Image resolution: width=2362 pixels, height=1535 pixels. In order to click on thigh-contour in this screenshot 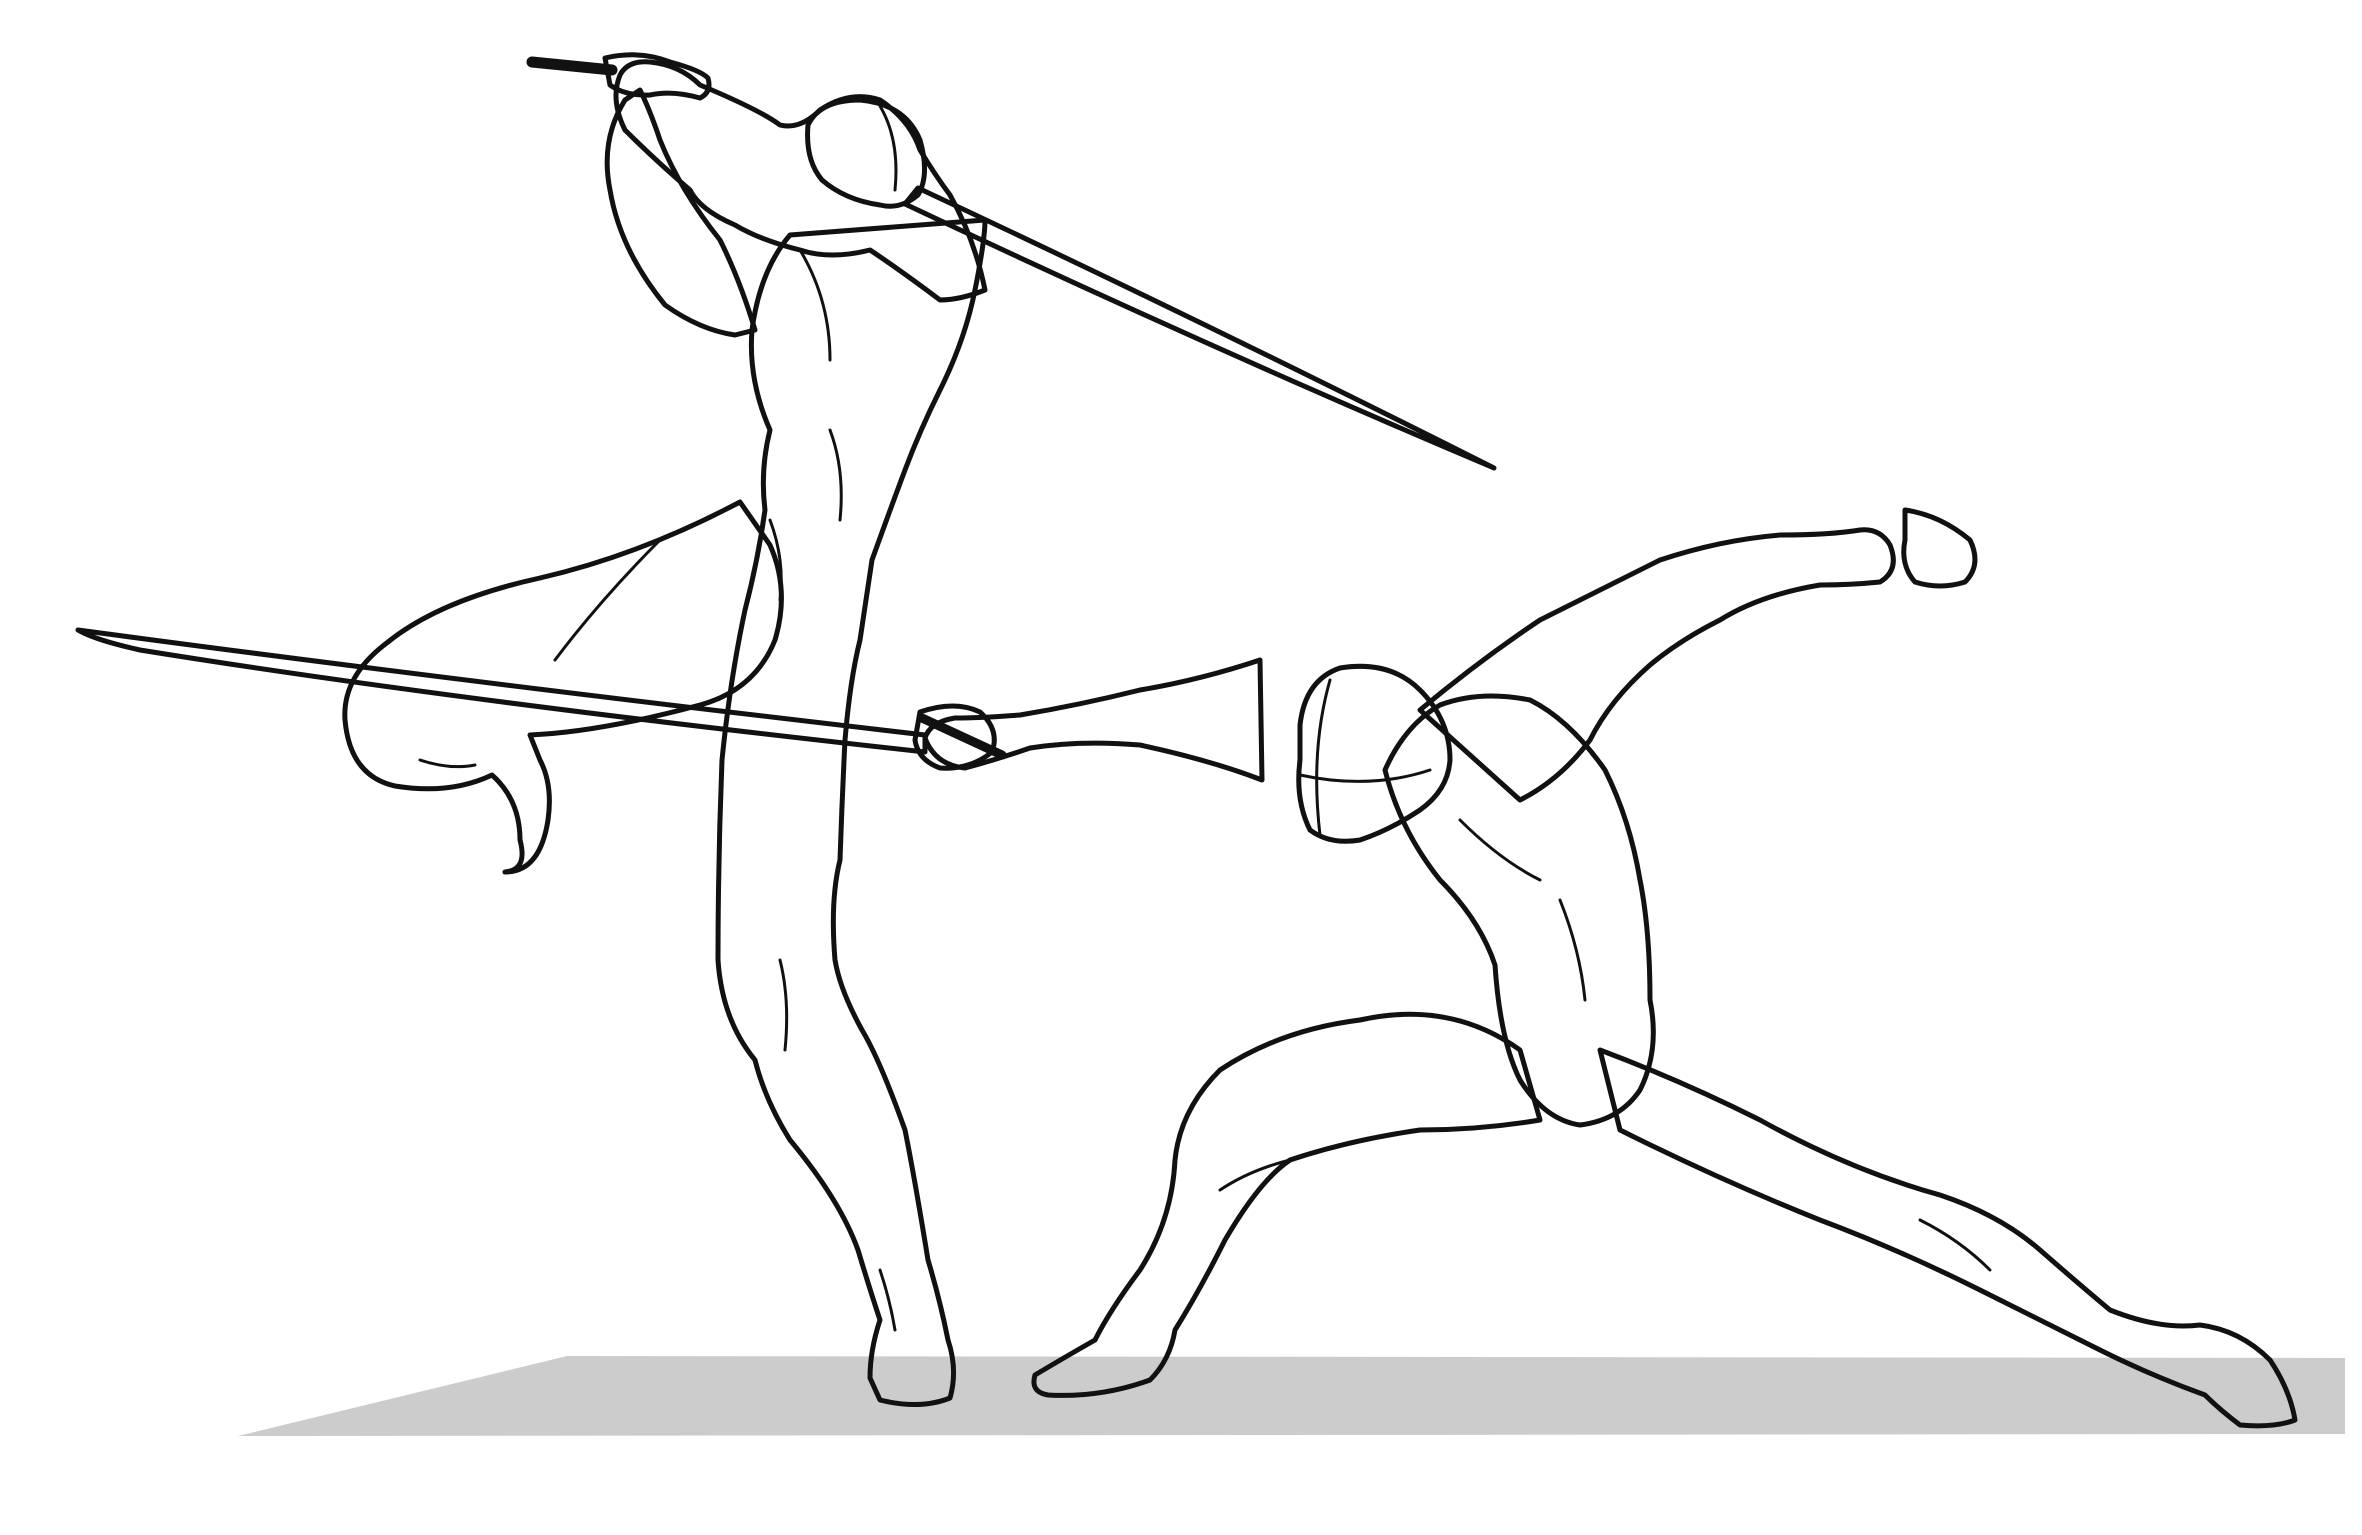, I will do `click(607, 600)`.